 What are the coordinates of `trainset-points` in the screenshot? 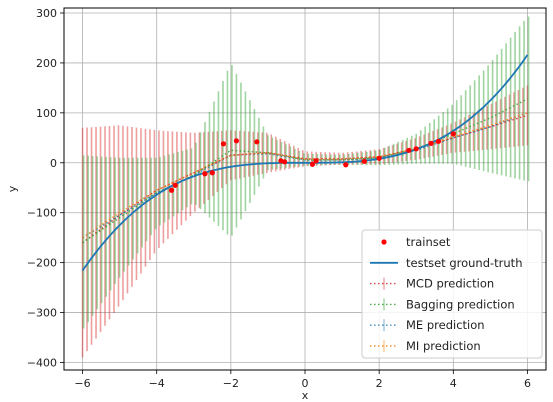 It's located at (312, 162).